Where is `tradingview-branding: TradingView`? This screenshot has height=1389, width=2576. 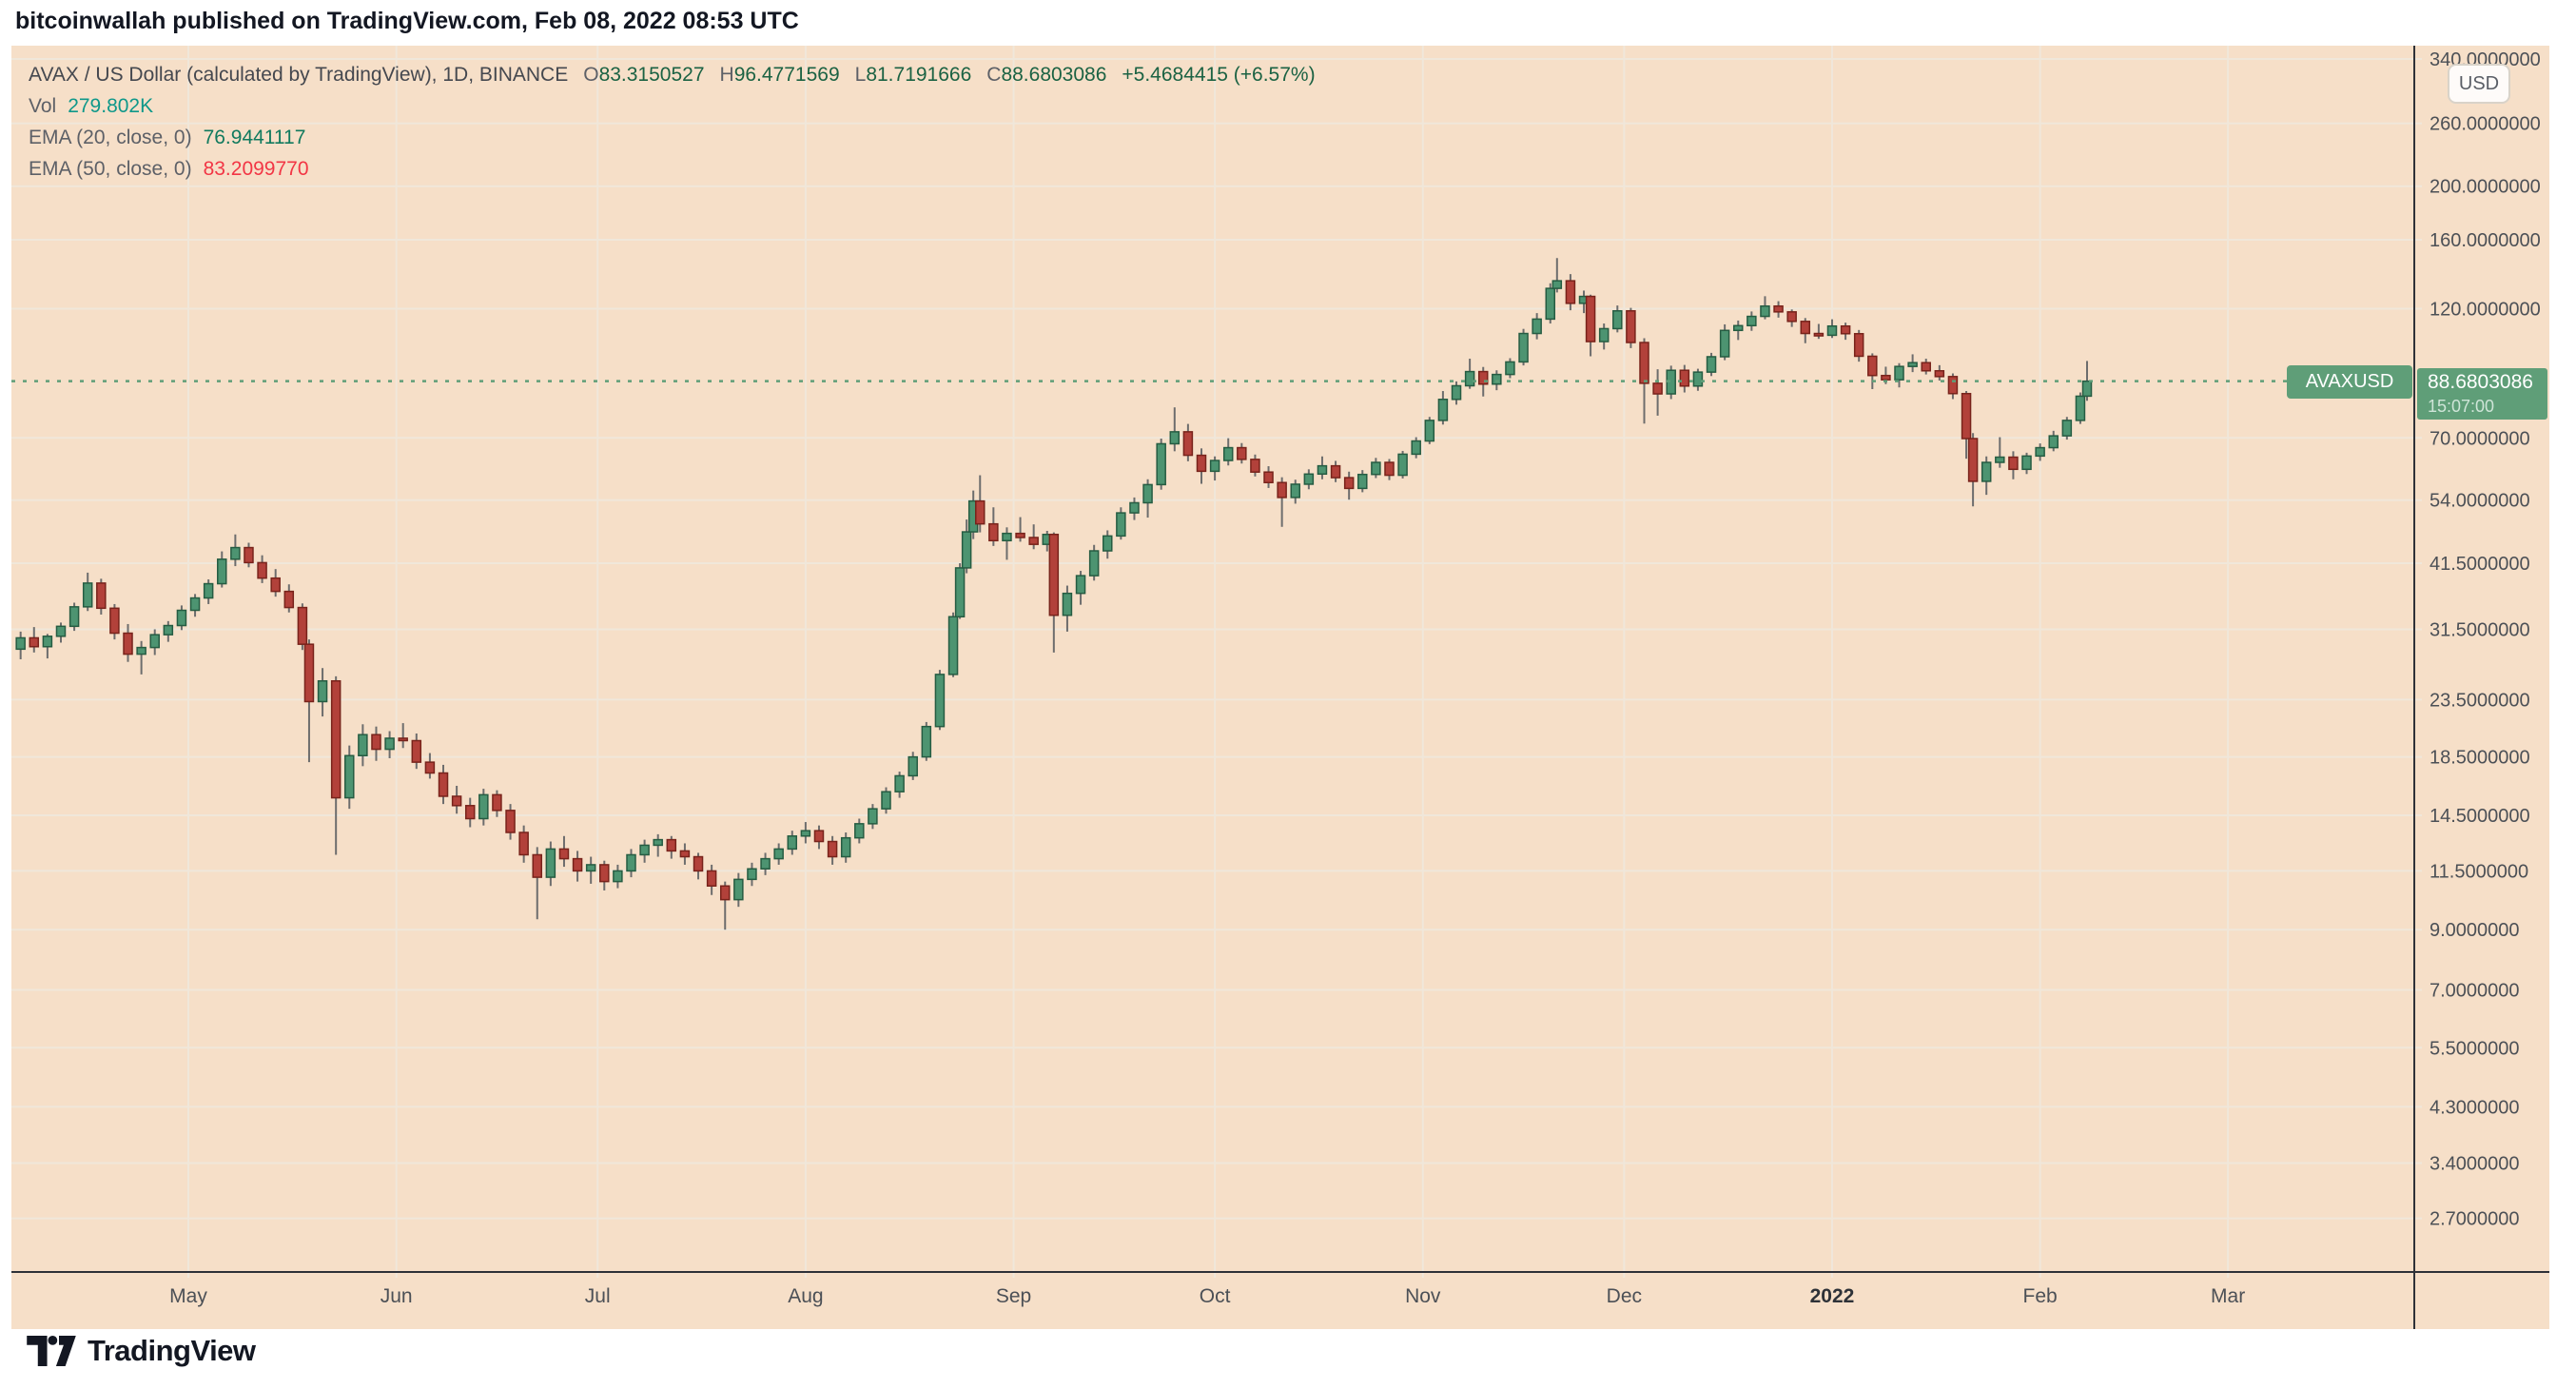 tradingview-branding: TradingView is located at coordinates (142, 1351).